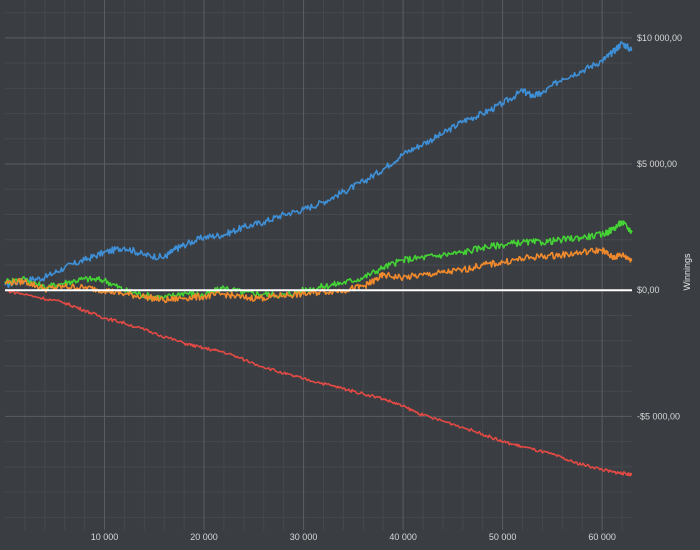 The image size is (700, 550). I want to click on x-tick-label: 20 000, so click(204, 537).